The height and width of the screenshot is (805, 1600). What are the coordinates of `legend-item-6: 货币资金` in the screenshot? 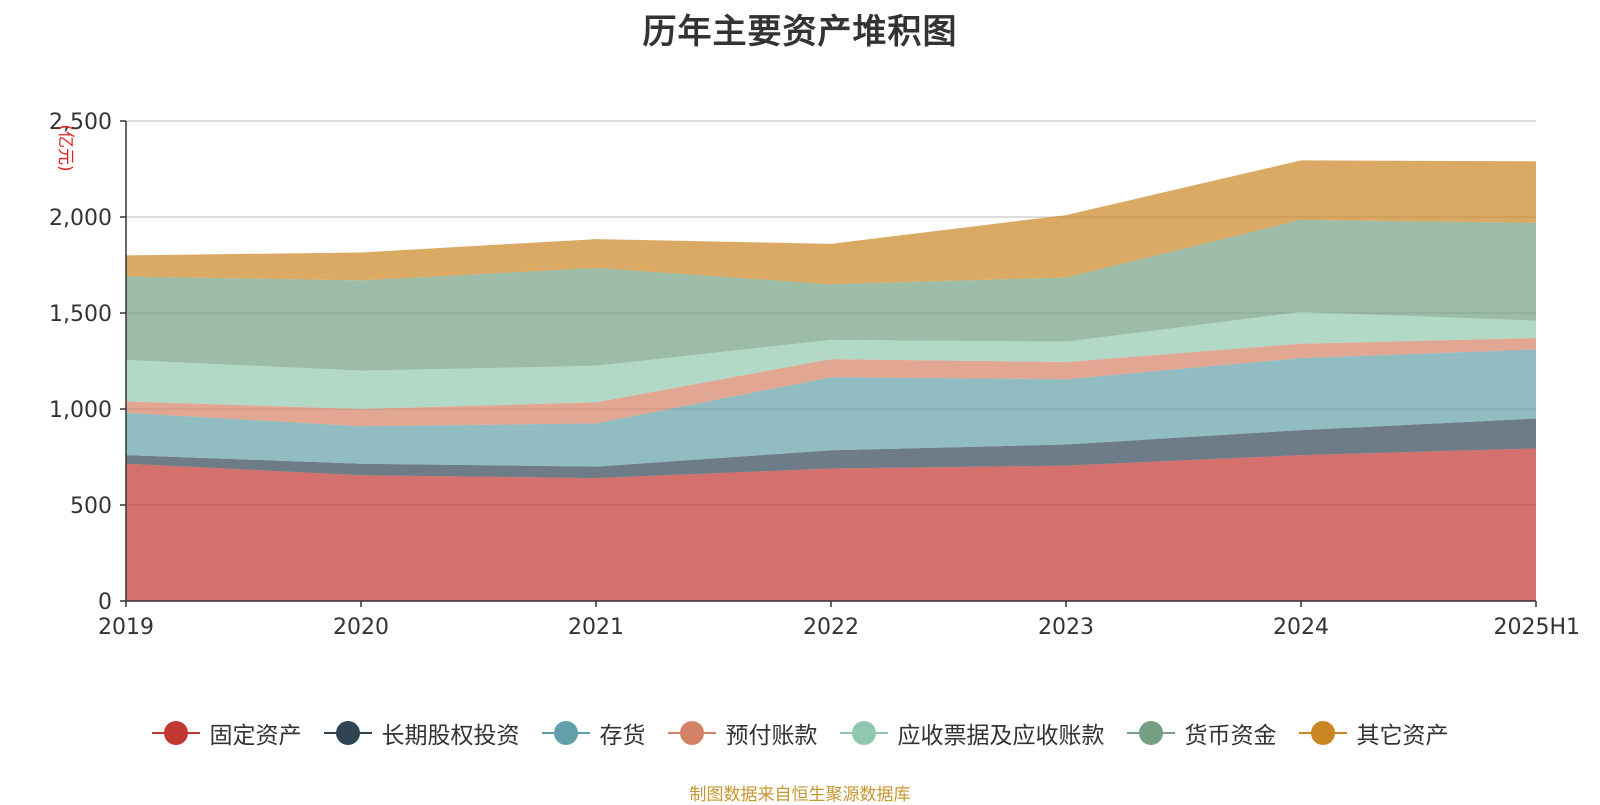 It's located at (1201, 733).